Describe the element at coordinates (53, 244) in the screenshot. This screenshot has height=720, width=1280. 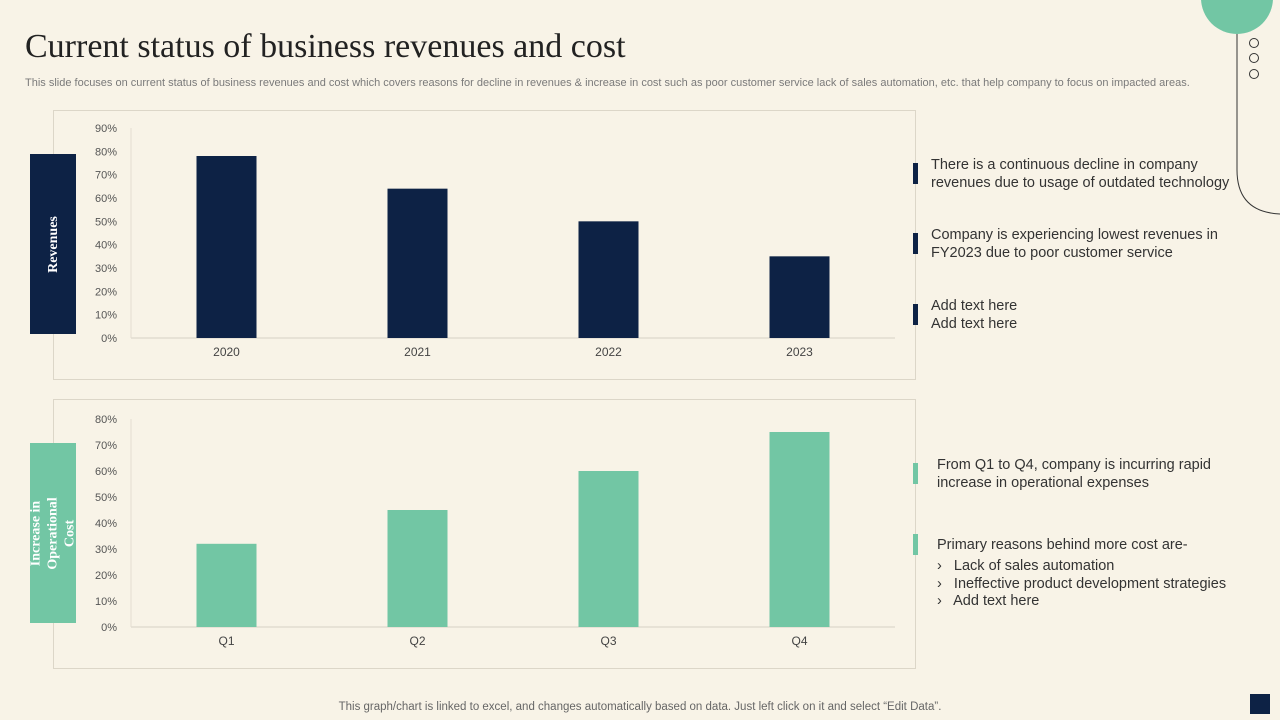
I see `revenues-label-box: Revenues` at that location.